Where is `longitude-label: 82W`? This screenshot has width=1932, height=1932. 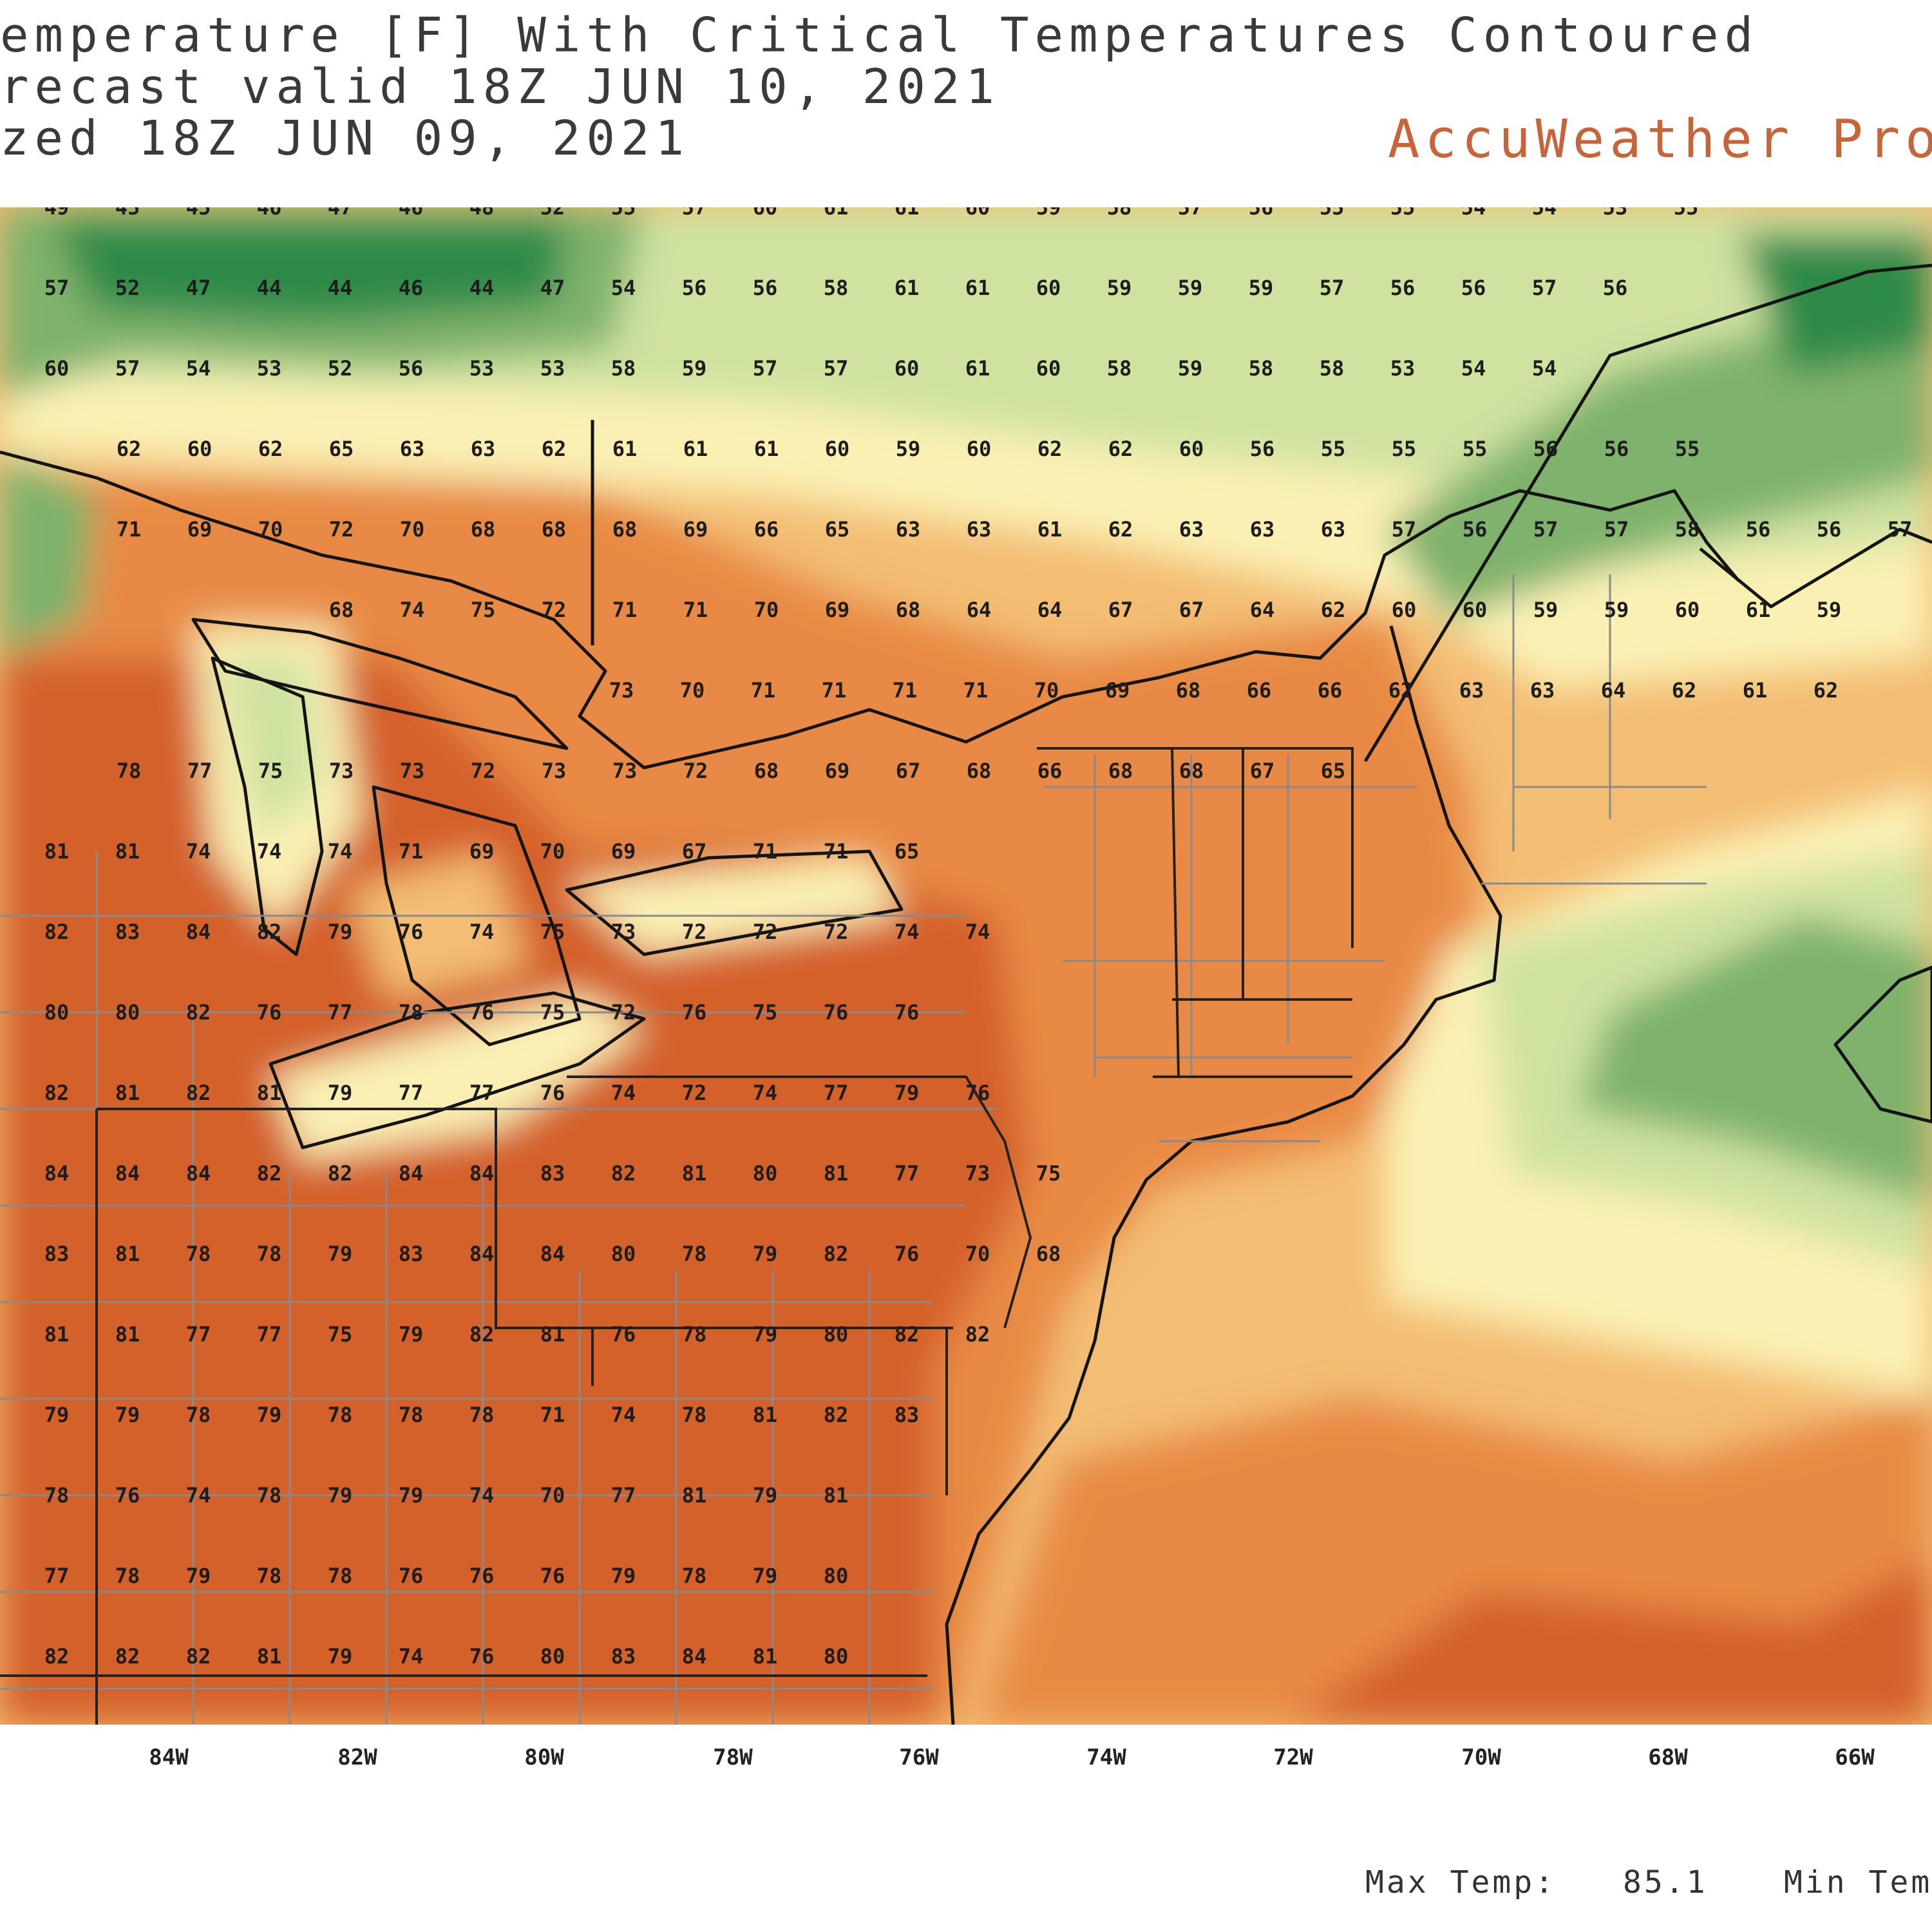 longitude-label: 82W is located at coordinates (357, 1758).